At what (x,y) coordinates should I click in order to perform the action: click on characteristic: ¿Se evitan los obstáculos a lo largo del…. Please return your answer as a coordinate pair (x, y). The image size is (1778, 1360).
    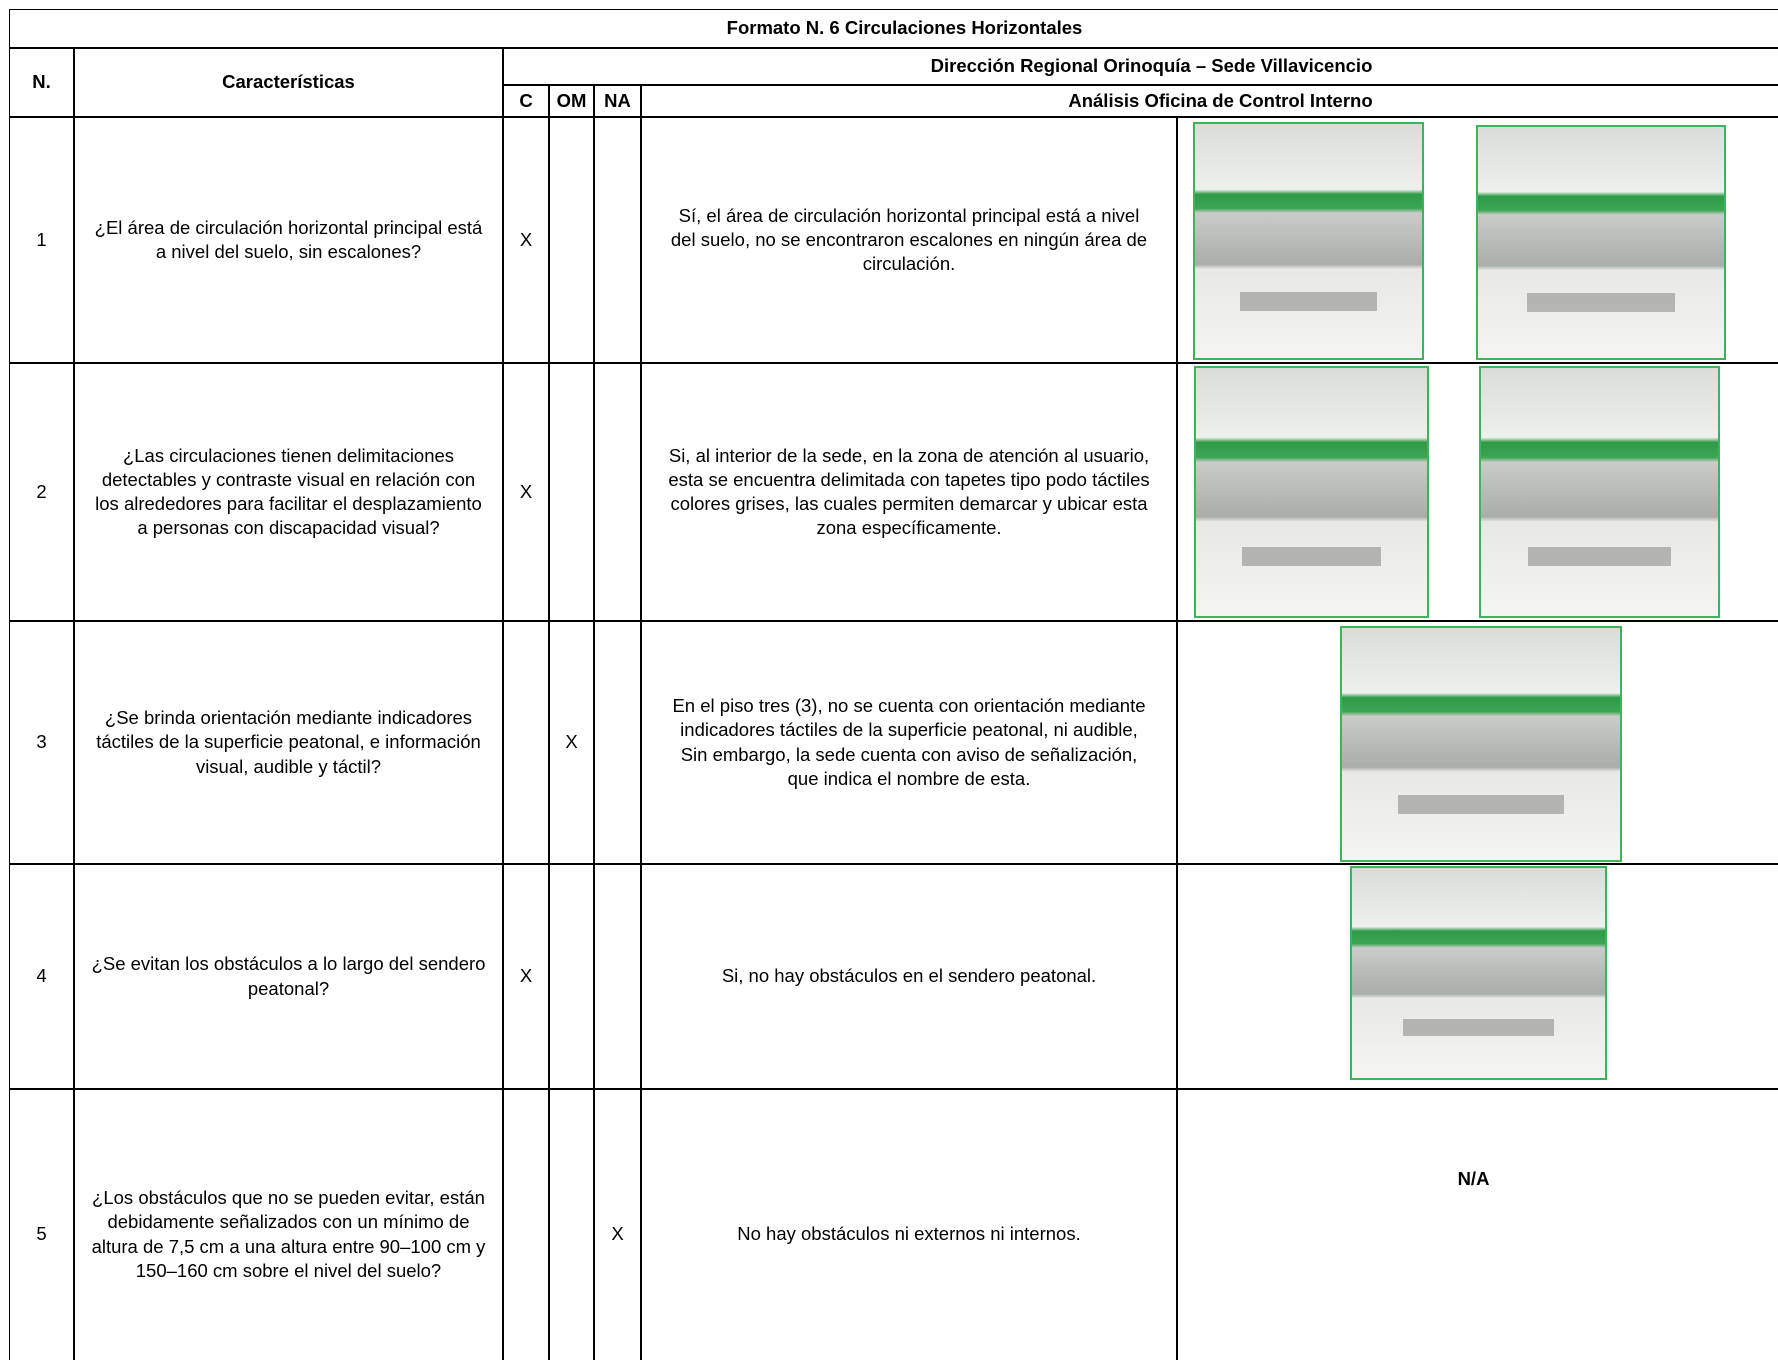
    Looking at the image, I should click on (288, 976).